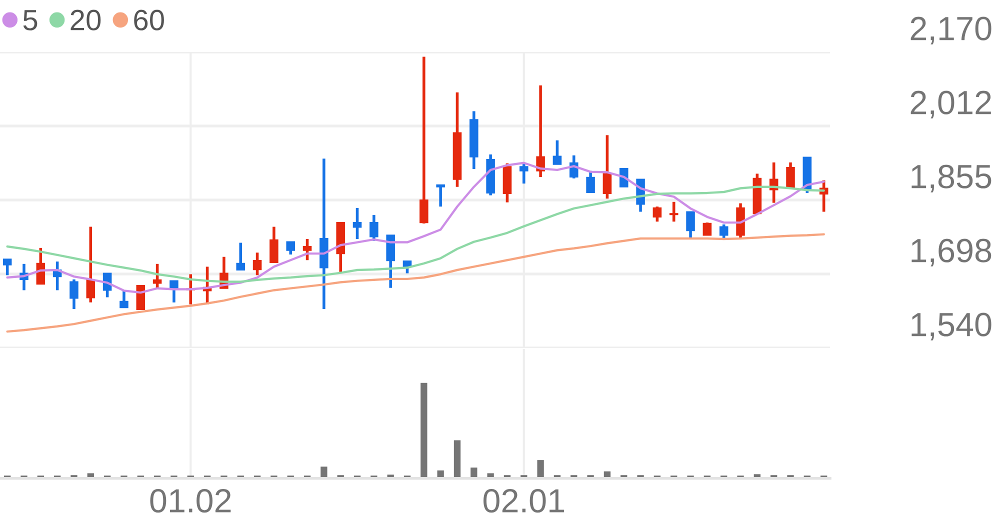 Image resolution: width=996 pixels, height=522 pixels. Describe the element at coordinates (523, 500) in the screenshot. I see `x-tick-label: 02.01` at that location.